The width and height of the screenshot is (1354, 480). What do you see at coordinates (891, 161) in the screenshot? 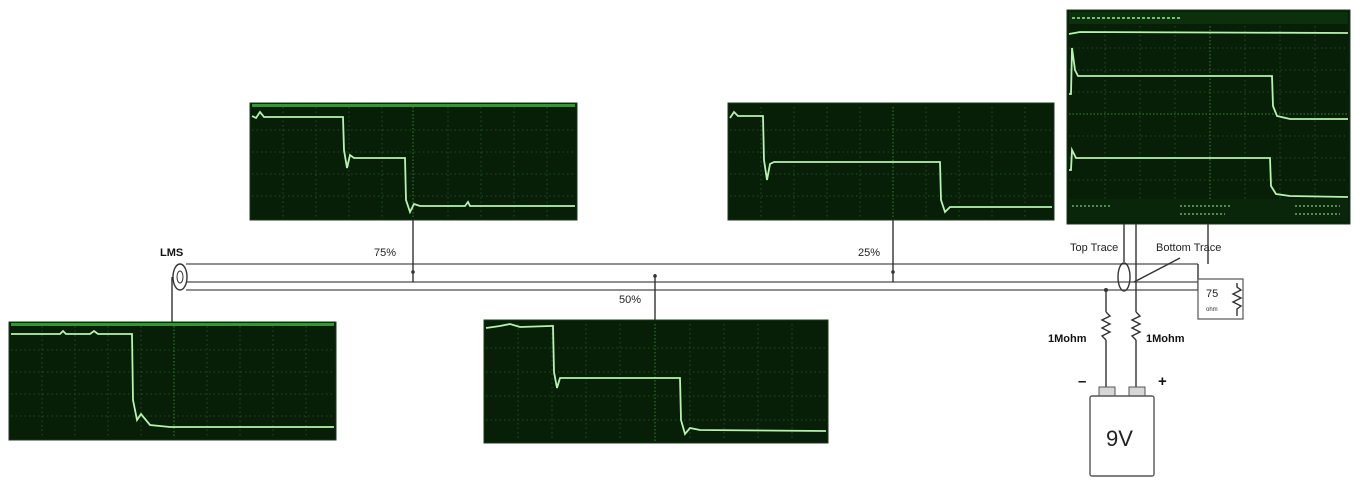
I see `scope-25-percent` at bounding box center [891, 161].